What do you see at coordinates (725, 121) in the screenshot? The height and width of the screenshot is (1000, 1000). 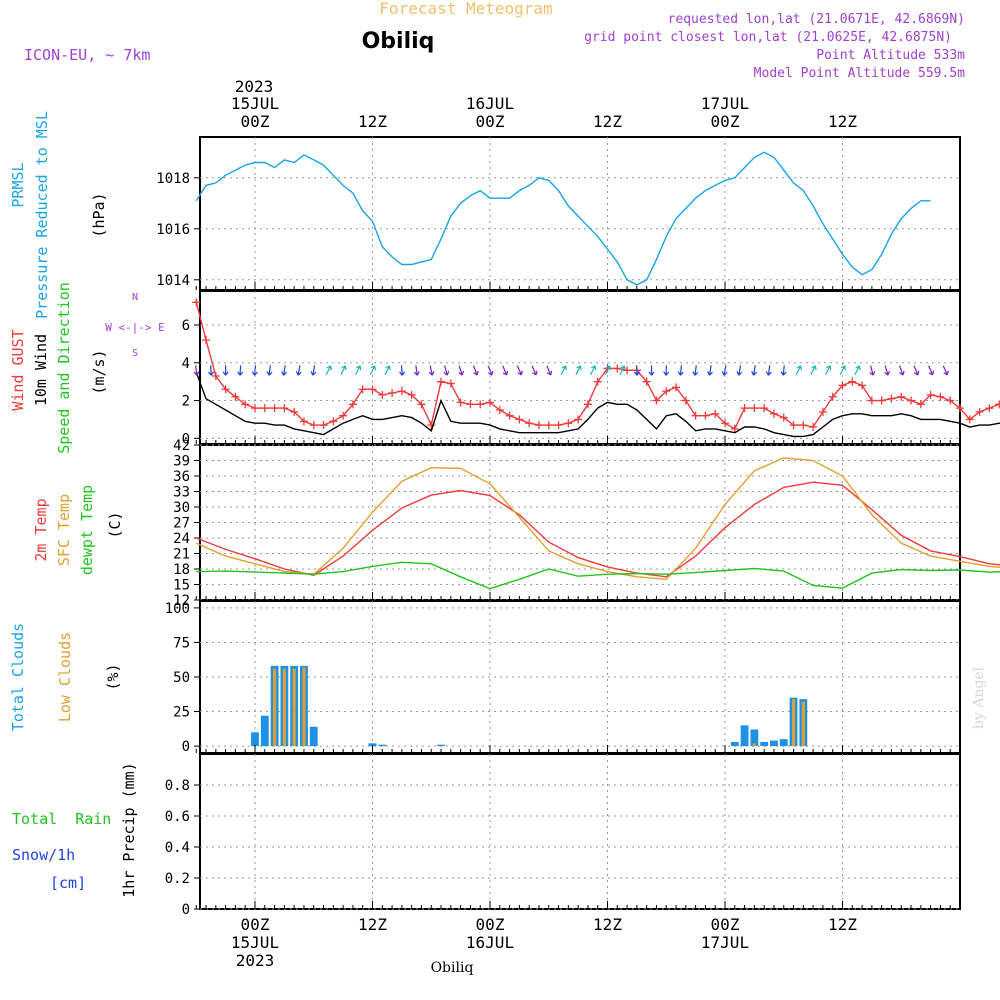 I see `top-hour-label: 00Z` at bounding box center [725, 121].